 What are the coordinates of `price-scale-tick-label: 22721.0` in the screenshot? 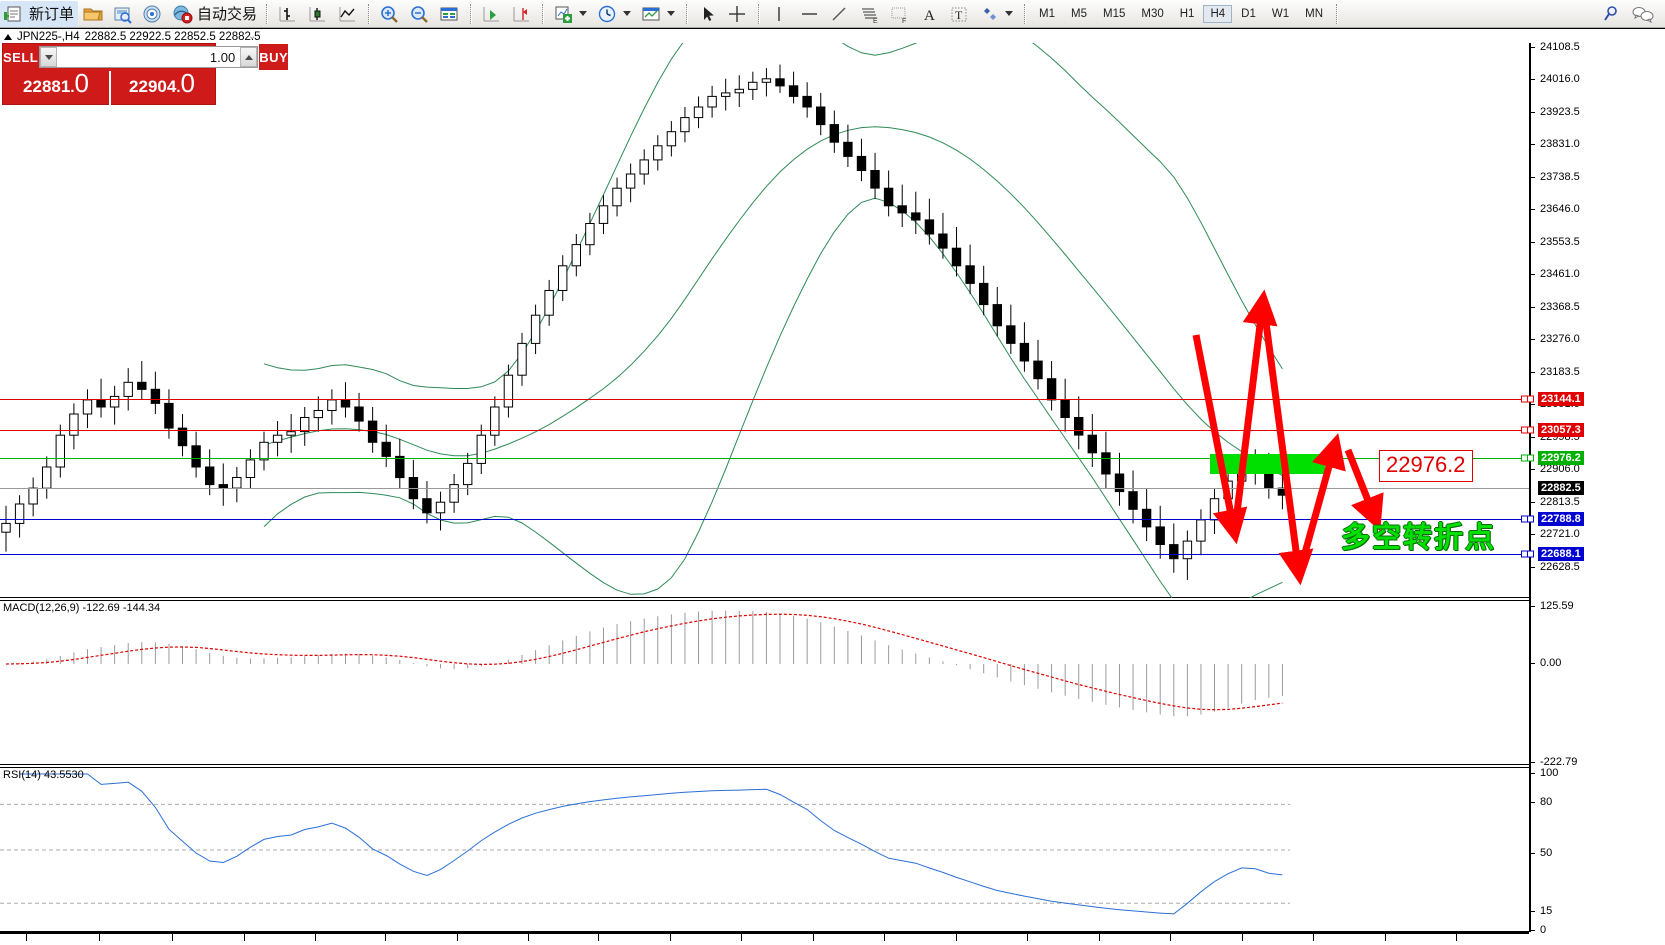 It's located at (1560, 534).